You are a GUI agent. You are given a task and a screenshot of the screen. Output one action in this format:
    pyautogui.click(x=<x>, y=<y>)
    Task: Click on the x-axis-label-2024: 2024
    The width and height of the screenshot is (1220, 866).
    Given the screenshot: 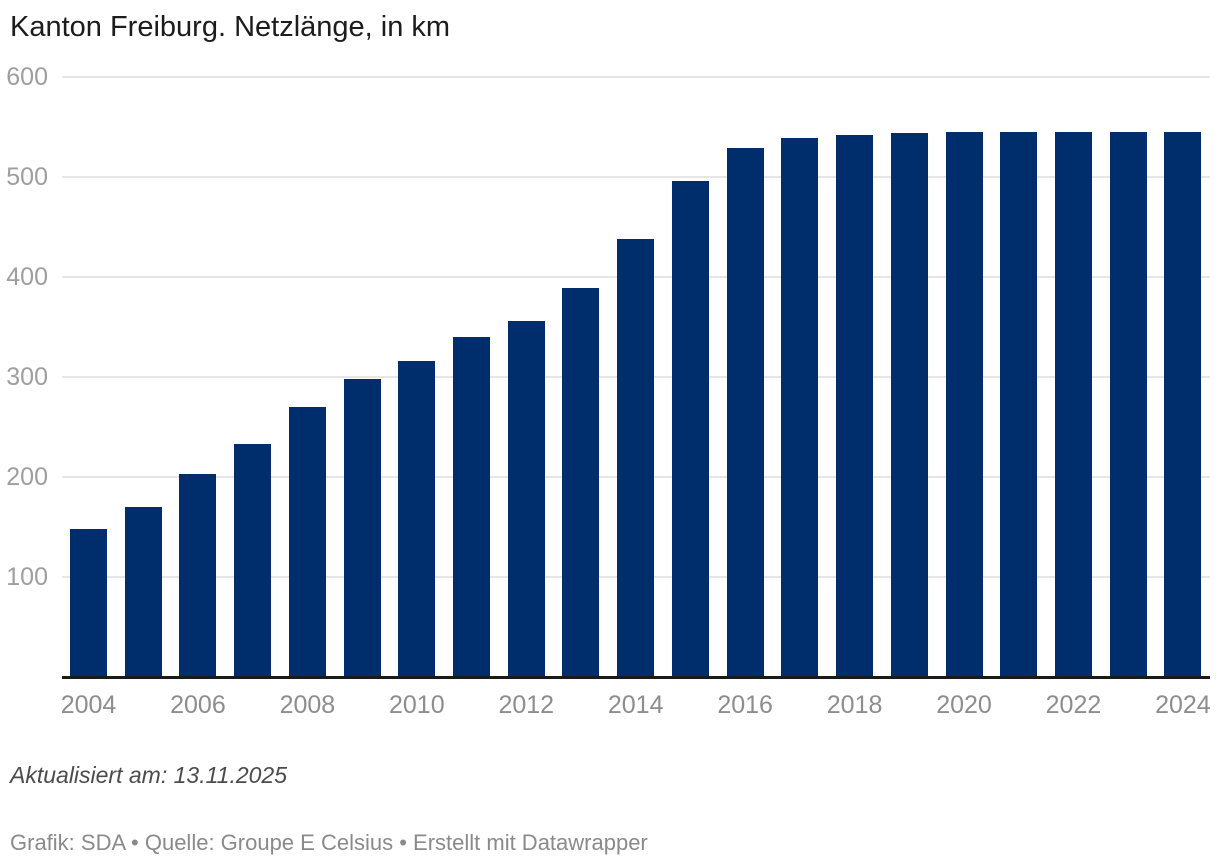 What is the action you would take?
    pyautogui.click(x=1183, y=705)
    